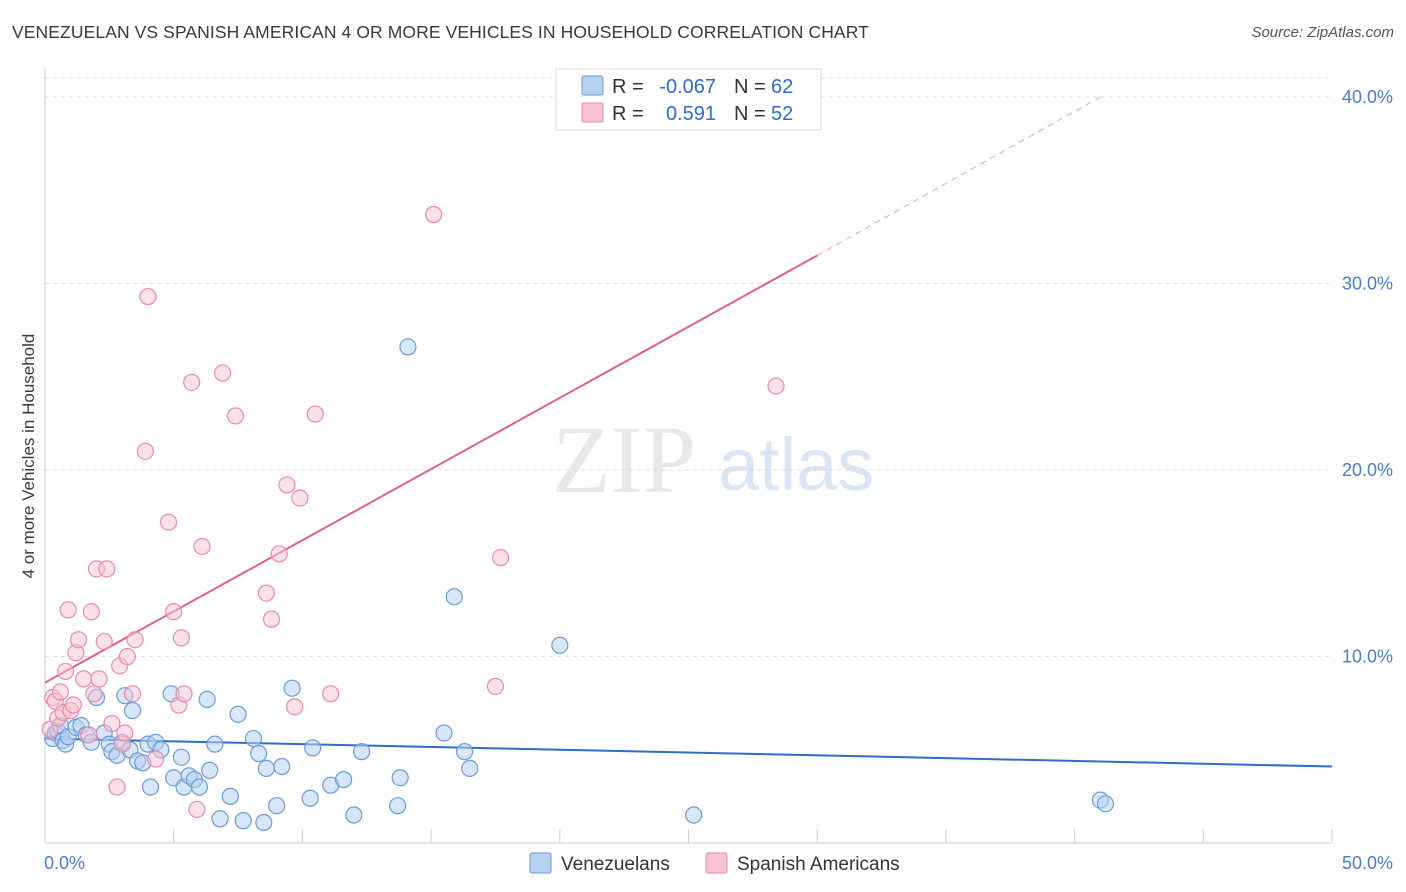 This screenshot has height=892, width=1406. Describe the element at coordinates (958, 176) in the screenshot. I see `trend-line-spanish-americans-extension` at that location.